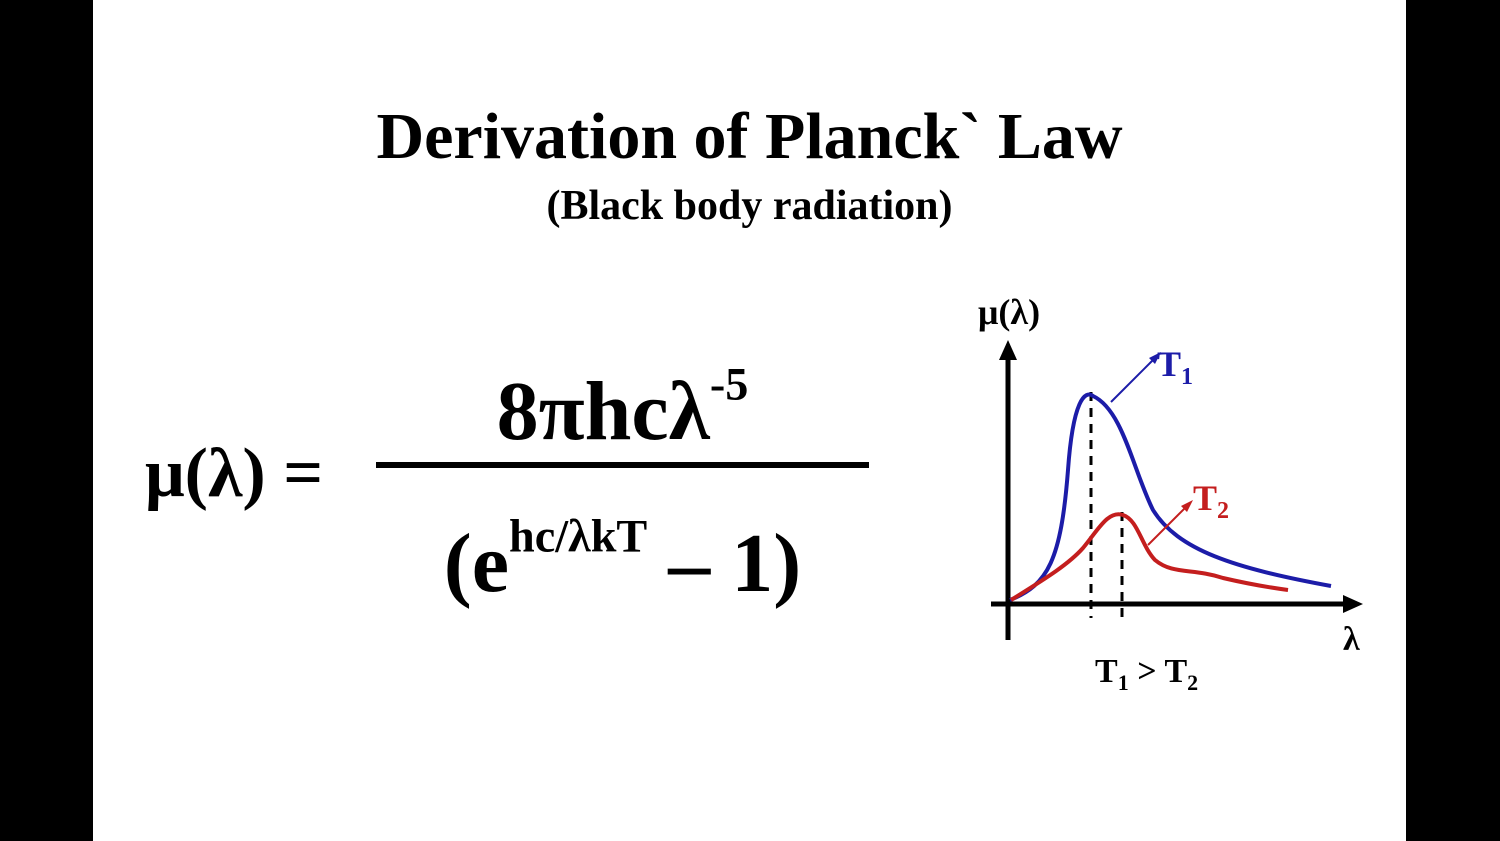 The height and width of the screenshot is (841, 1500). What do you see at coordinates (1155, 358) in the screenshot?
I see `t1-pointer-tip` at bounding box center [1155, 358].